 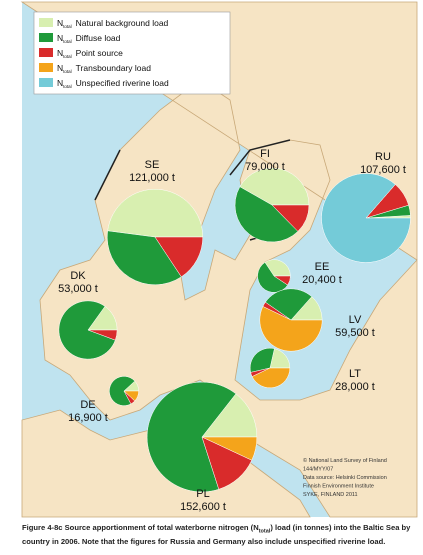 I want to click on country-code: PL, so click(x=202, y=494).